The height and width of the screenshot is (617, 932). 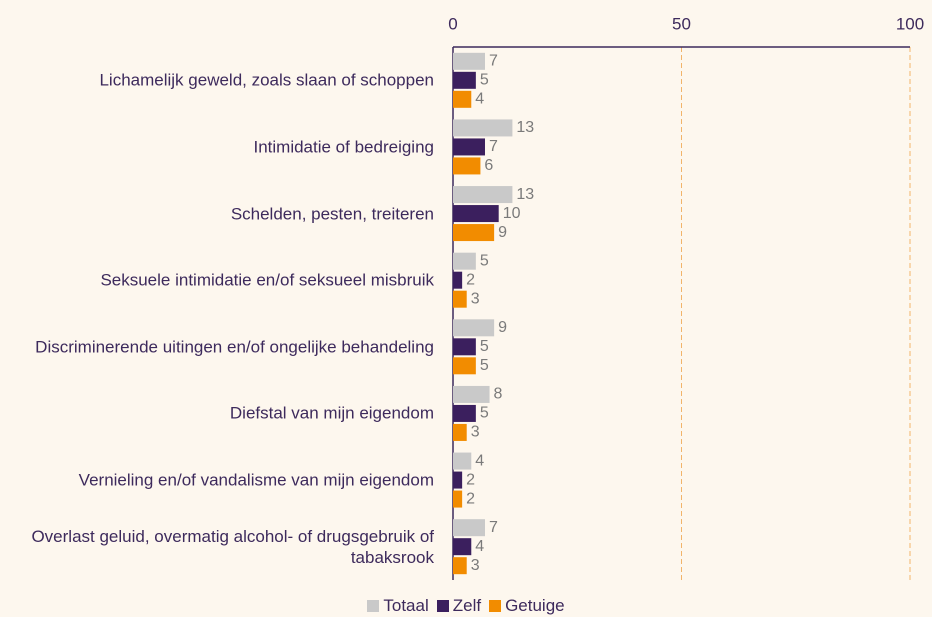 What do you see at coordinates (332, 214) in the screenshot?
I see `y-tick-label: Schelden, pesten, treiteren` at bounding box center [332, 214].